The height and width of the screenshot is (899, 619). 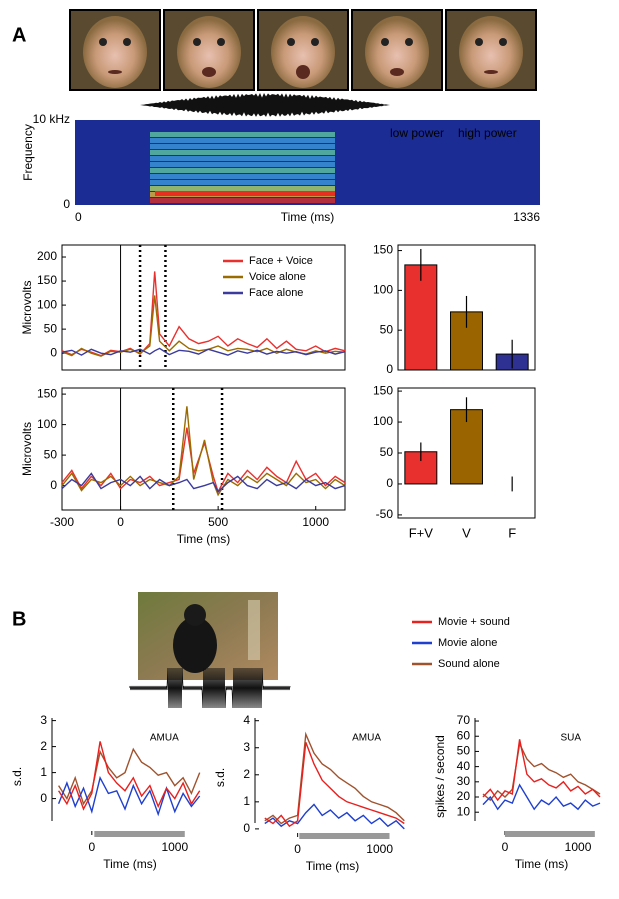 I want to click on y-tick-label: 20, so click(x=464, y=796).